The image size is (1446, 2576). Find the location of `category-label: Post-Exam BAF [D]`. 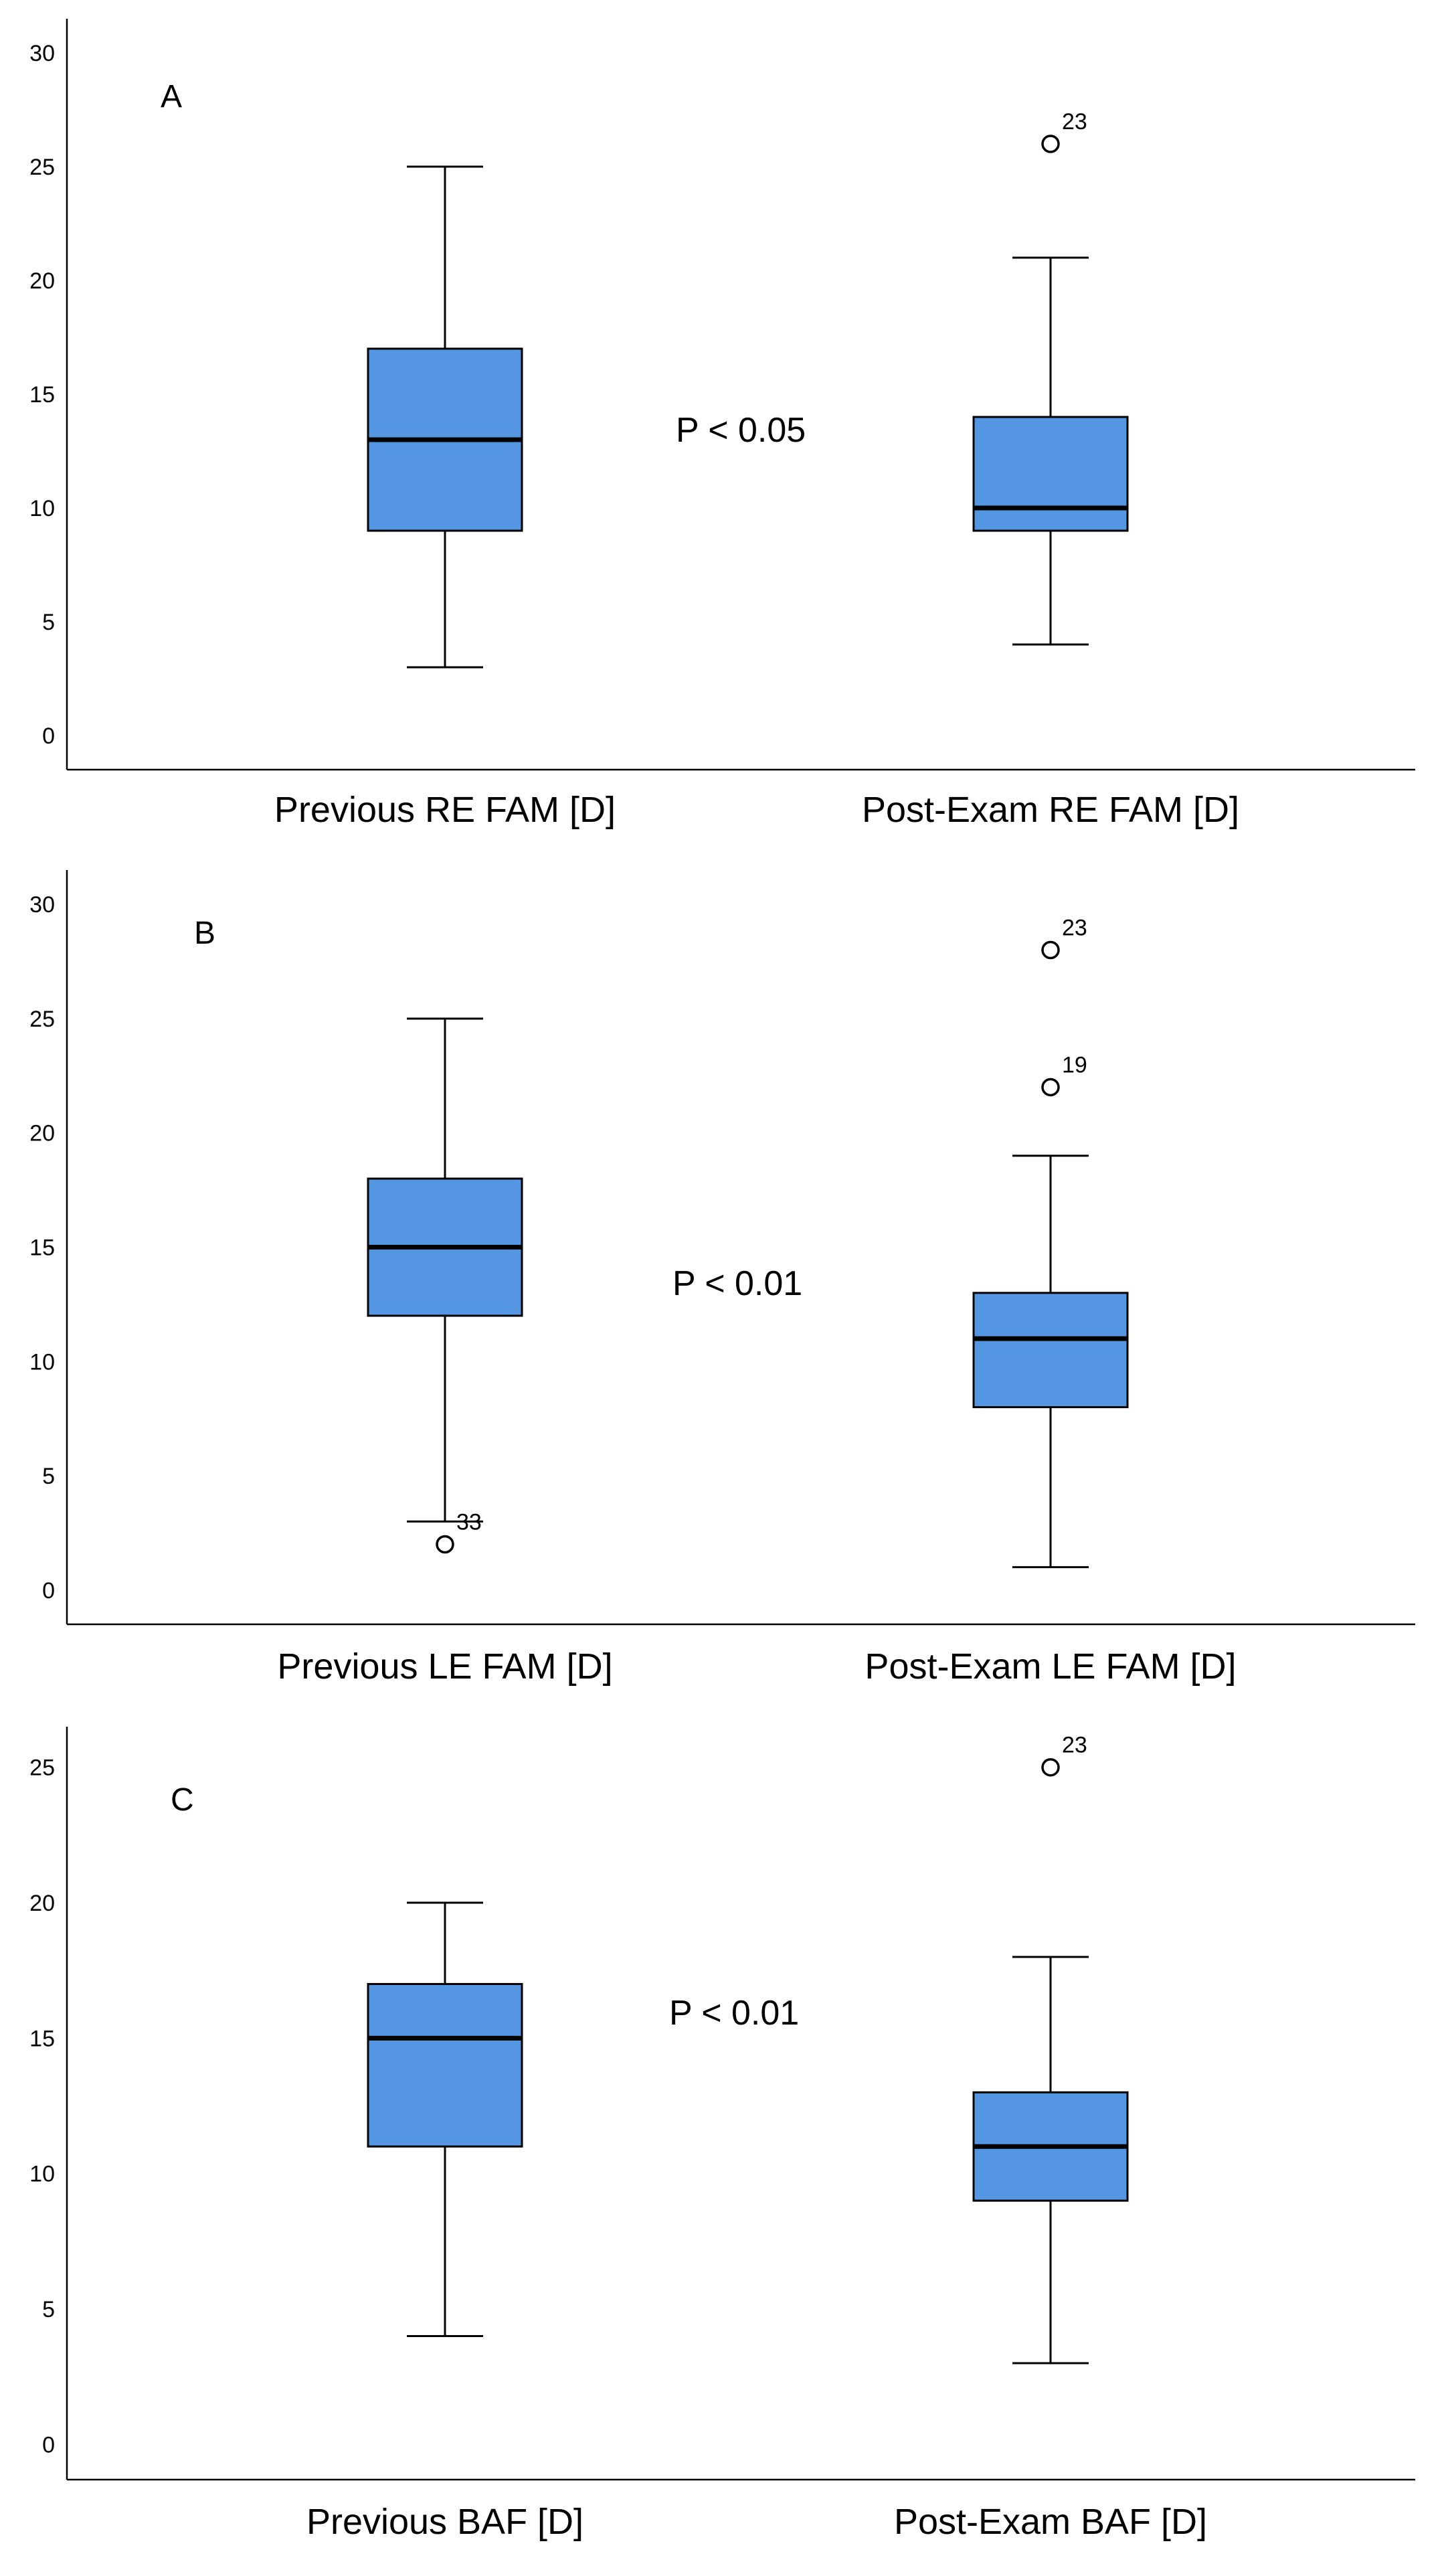

category-label: Post-Exam BAF [D] is located at coordinates (1050, 2522).